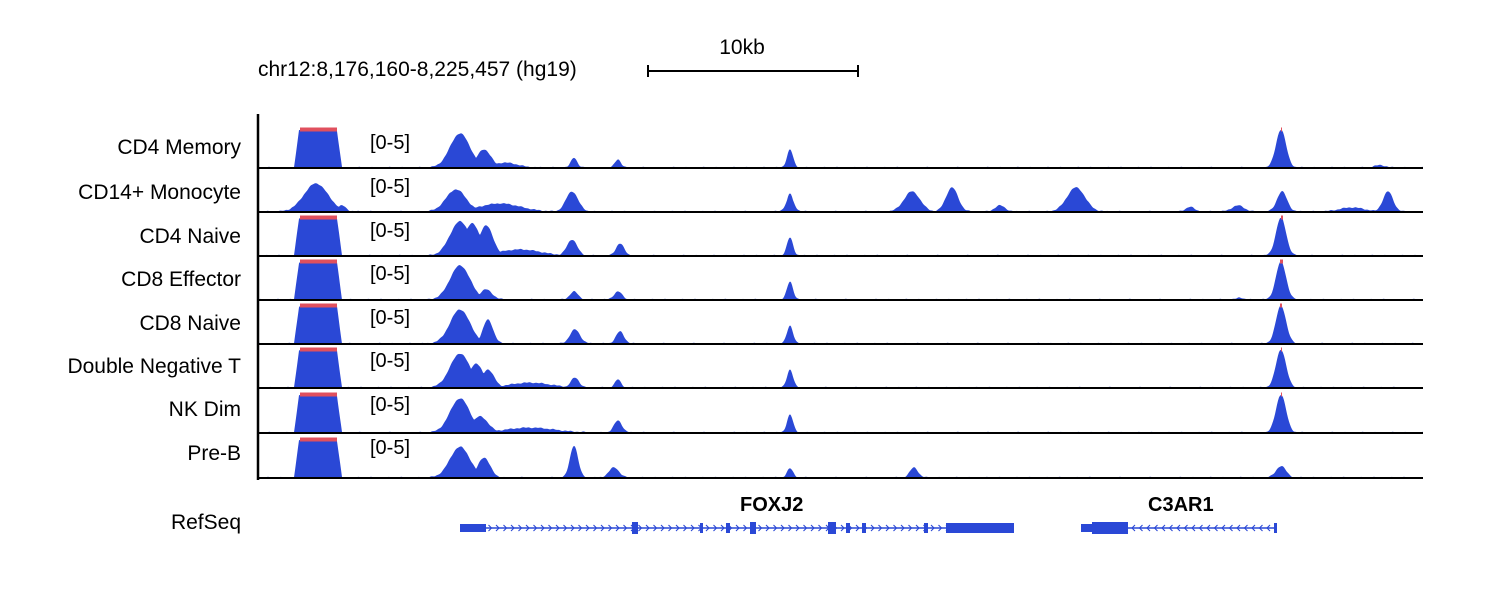 The image size is (1500, 590). I want to click on track-label-nk-dim: NK Dim, so click(204, 409).